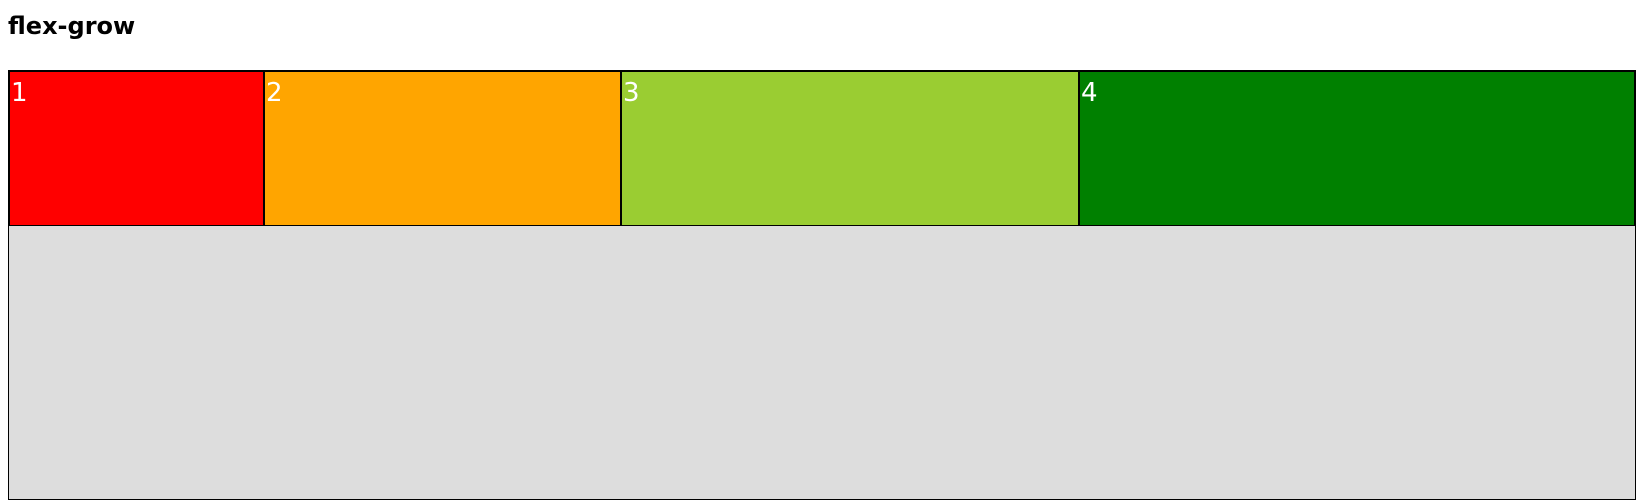  What do you see at coordinates (136, 148) in the screenshot?
I see `flex-item-1: 1` at bounding box center [136, 148].